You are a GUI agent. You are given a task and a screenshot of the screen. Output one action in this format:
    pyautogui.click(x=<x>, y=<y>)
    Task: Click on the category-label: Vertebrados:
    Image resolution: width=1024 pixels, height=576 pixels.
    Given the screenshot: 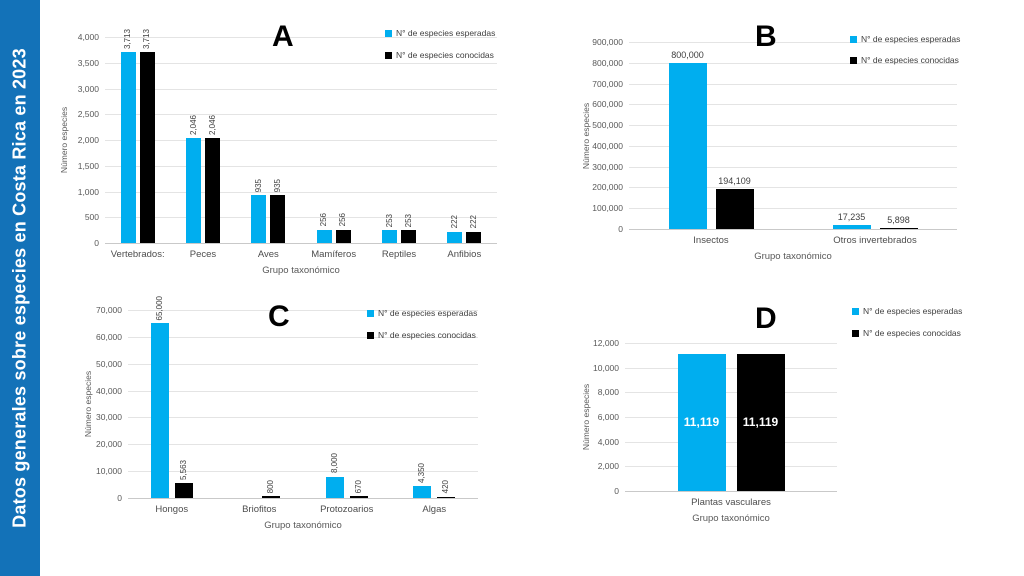 What is the action you would take?
    pyautogui.click(x=137, y=254)
    